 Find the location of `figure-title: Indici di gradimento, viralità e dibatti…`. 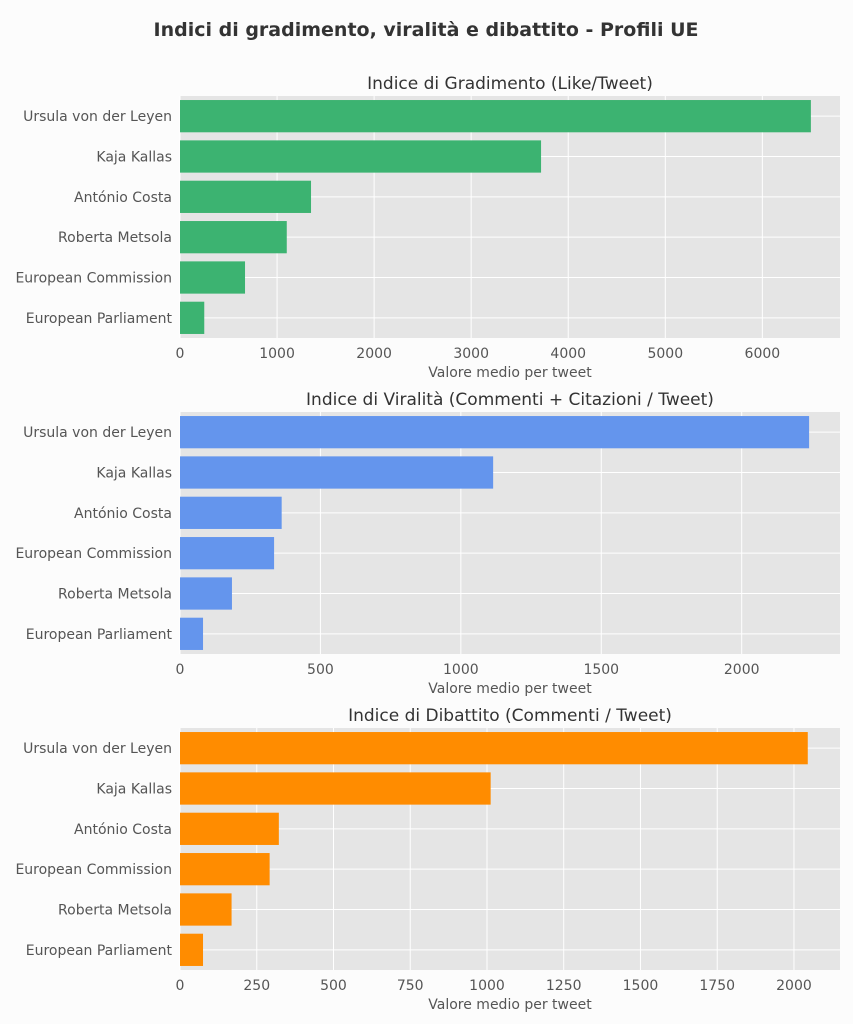

figure-title: Indici di gradimento, viralità e dibatti… is located at coordinates (426, 30).